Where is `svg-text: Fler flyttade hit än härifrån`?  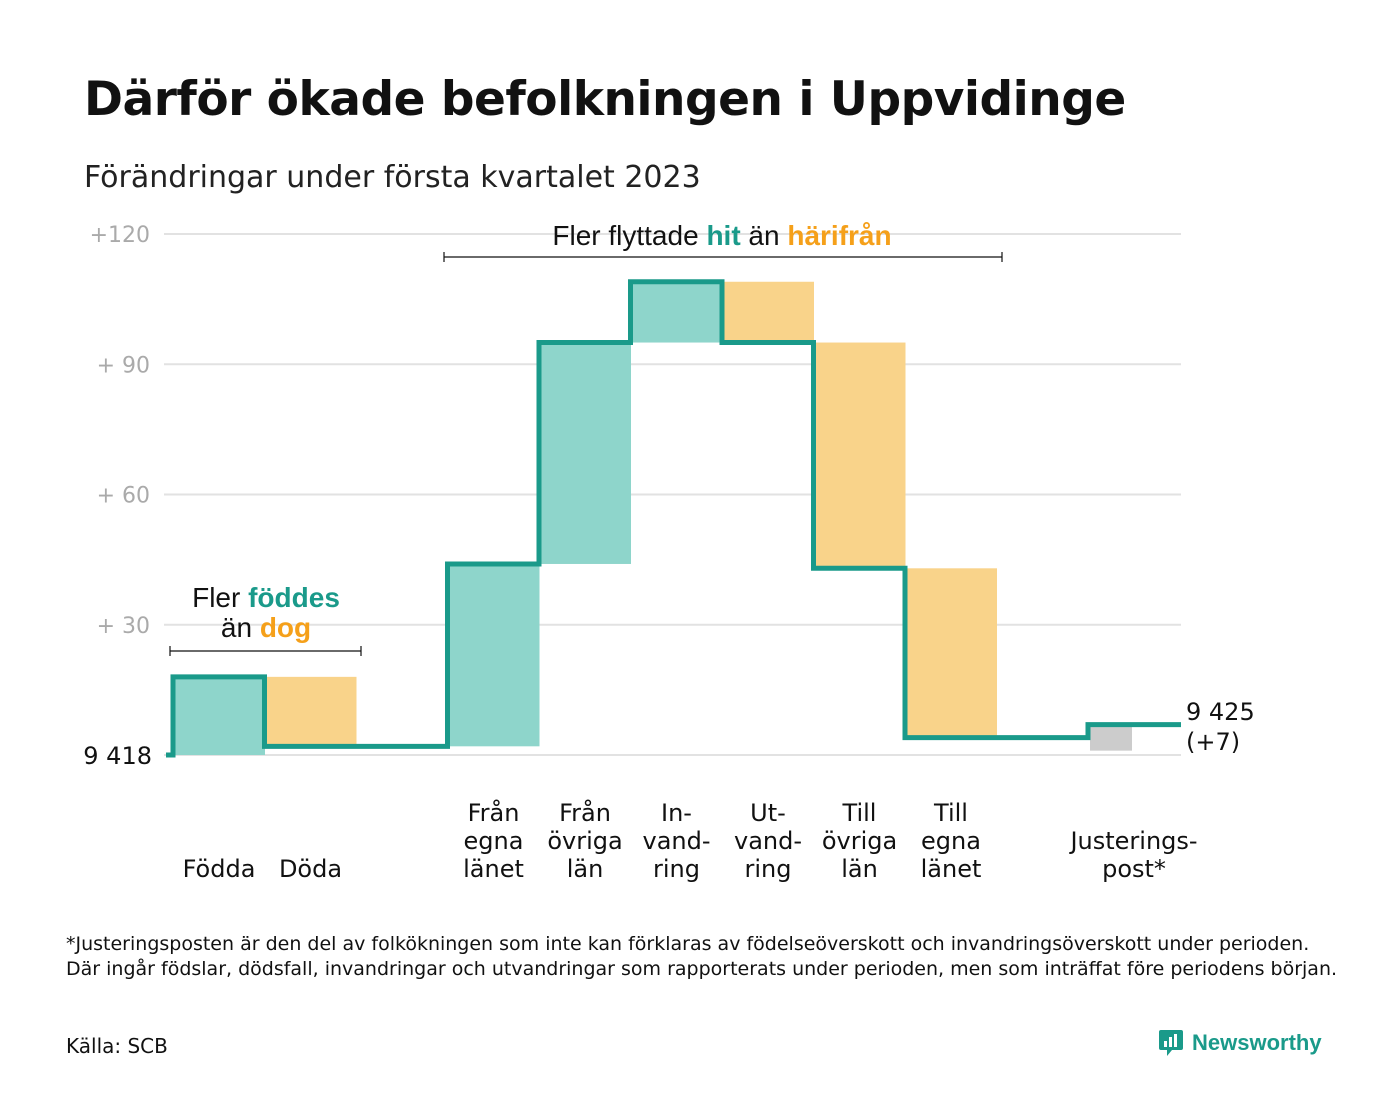
svg-text: Fler flyttade hit än härifrån is located at coordinates (721, 235).